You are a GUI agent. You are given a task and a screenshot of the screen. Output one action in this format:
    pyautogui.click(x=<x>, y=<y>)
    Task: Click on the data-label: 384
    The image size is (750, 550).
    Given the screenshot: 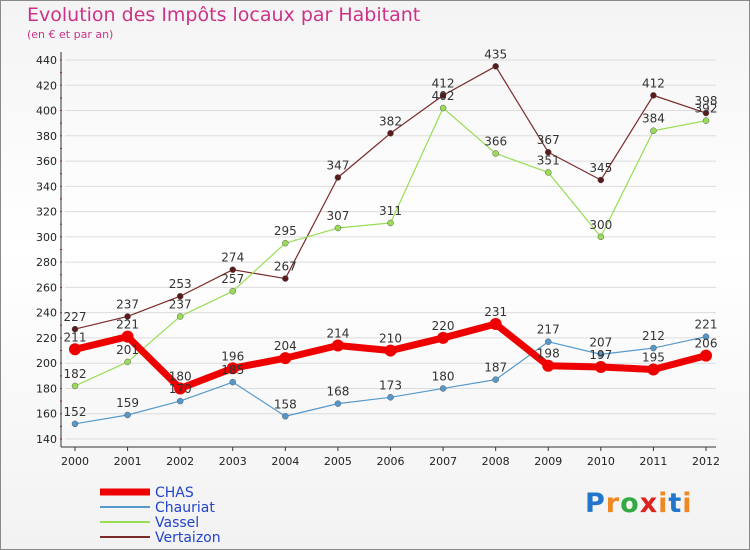 What is the action you would take?
    pyautogui.click(x=653, y=119)
    